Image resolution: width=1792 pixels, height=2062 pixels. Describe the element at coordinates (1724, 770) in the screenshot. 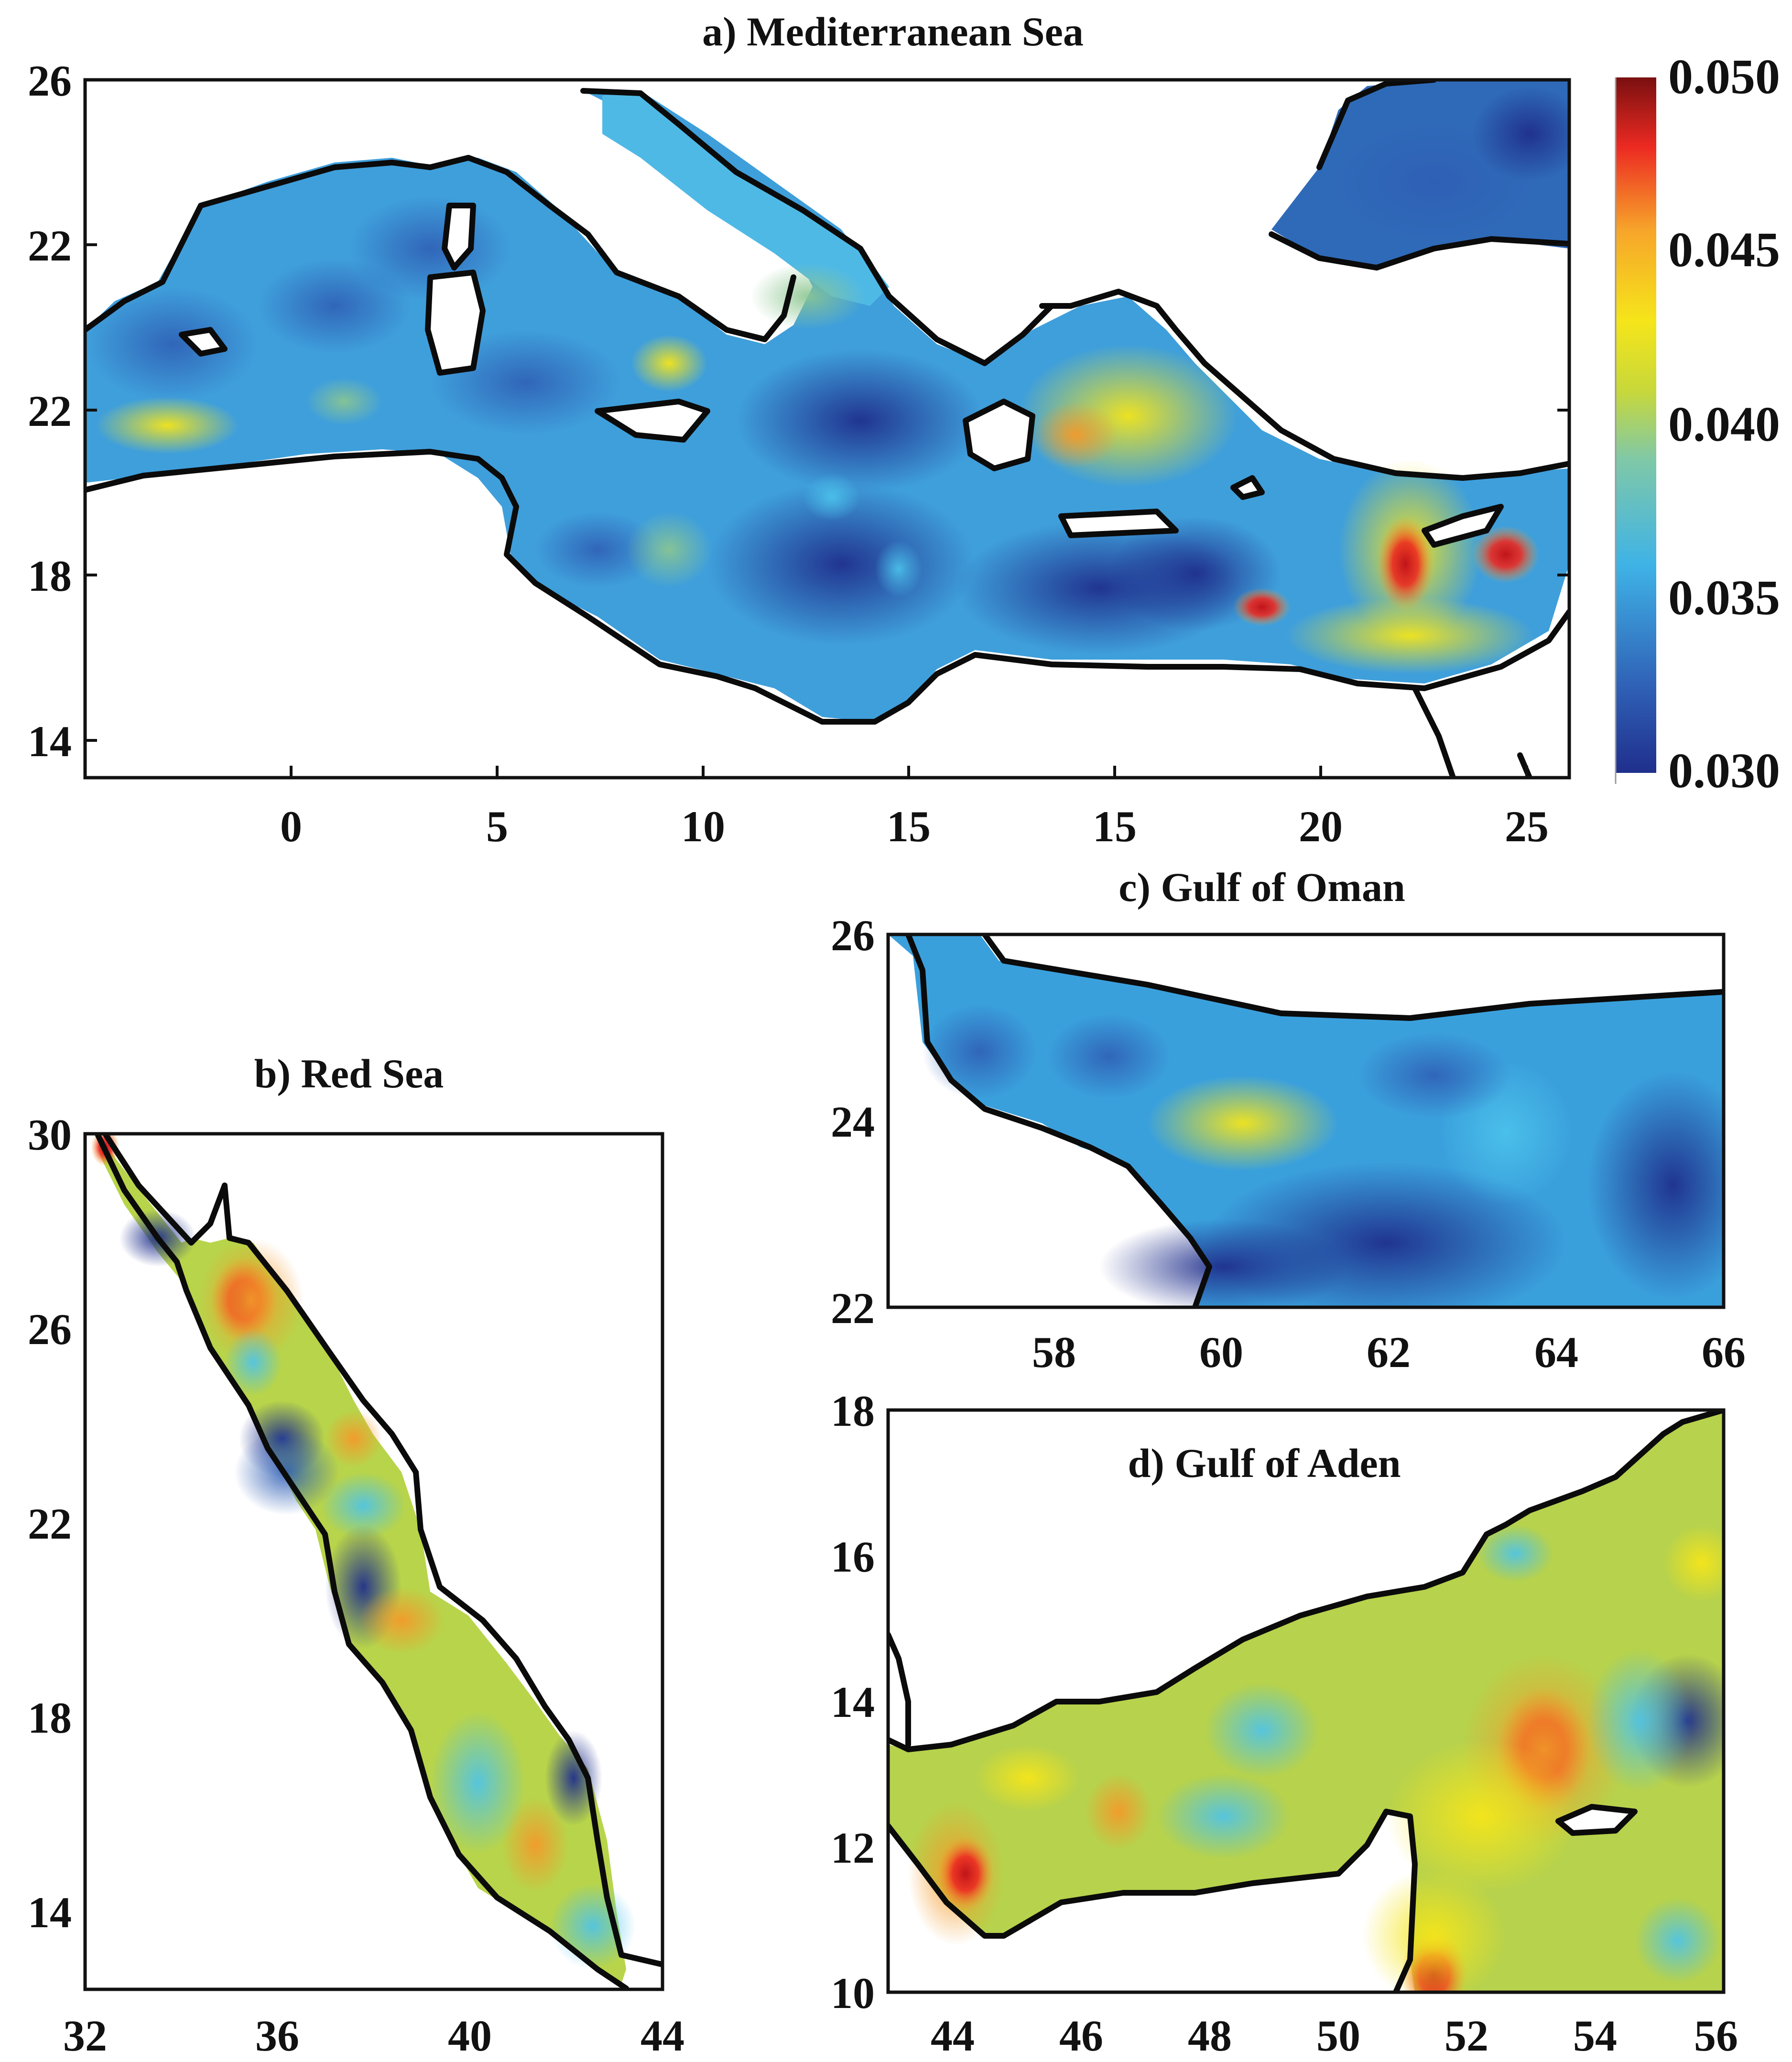

I see `colorbar-label: 0.030` at that location.